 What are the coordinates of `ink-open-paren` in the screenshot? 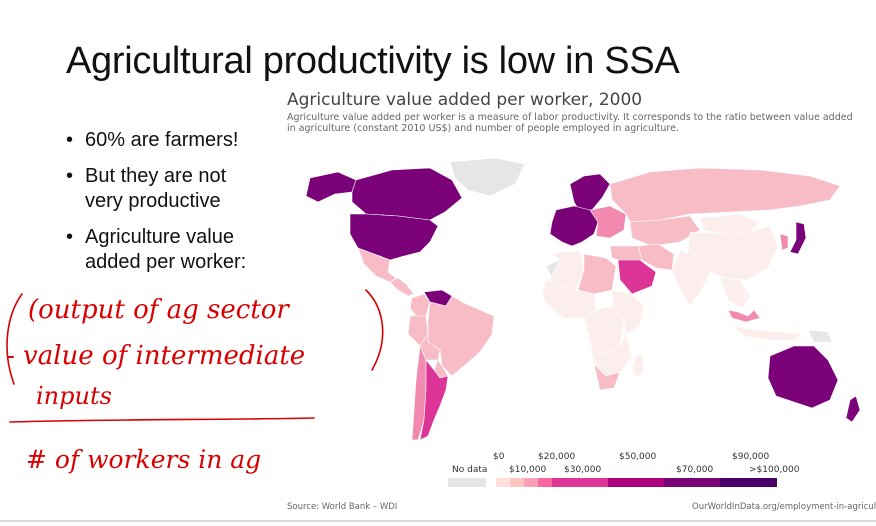 It's located at (14, 339).